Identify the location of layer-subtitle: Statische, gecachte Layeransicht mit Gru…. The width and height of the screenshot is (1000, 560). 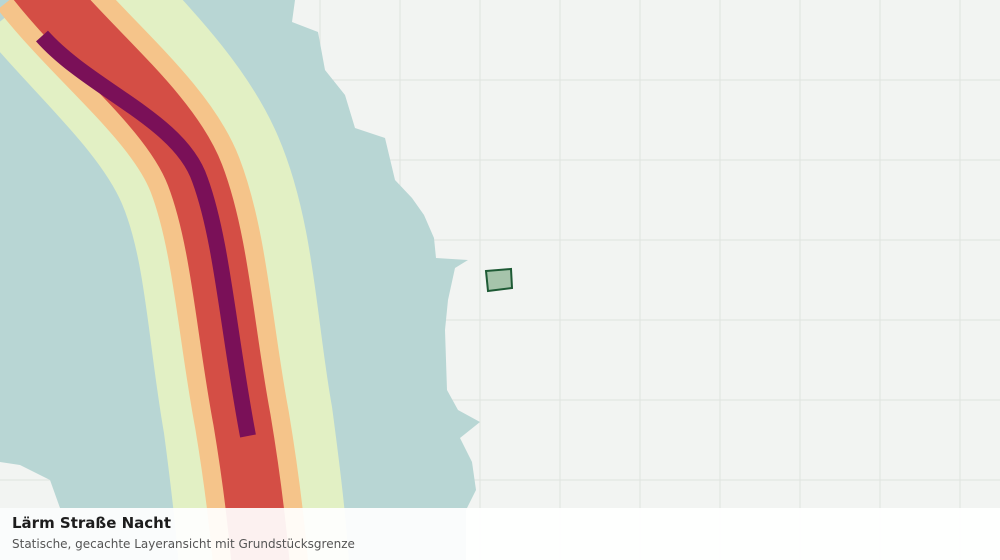
(183, 544).